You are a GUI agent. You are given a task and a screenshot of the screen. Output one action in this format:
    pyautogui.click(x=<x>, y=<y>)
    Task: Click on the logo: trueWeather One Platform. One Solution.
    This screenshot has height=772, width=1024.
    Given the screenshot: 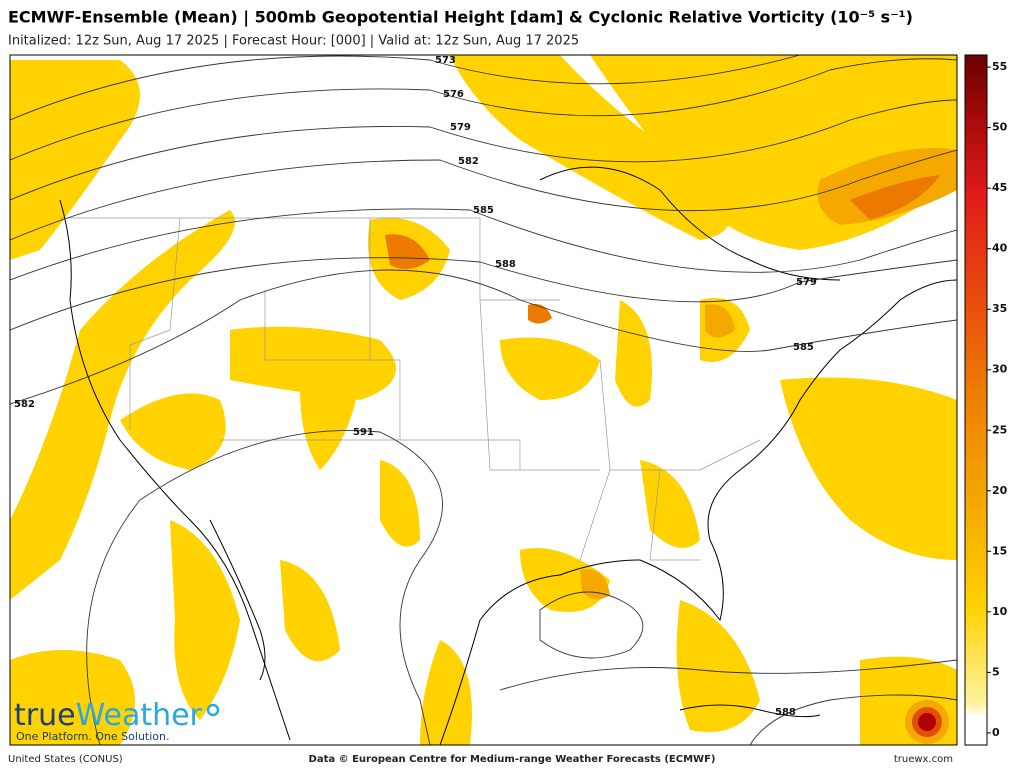 What is the action you would take?
    pyautogui.click(x=117, y=720)
    